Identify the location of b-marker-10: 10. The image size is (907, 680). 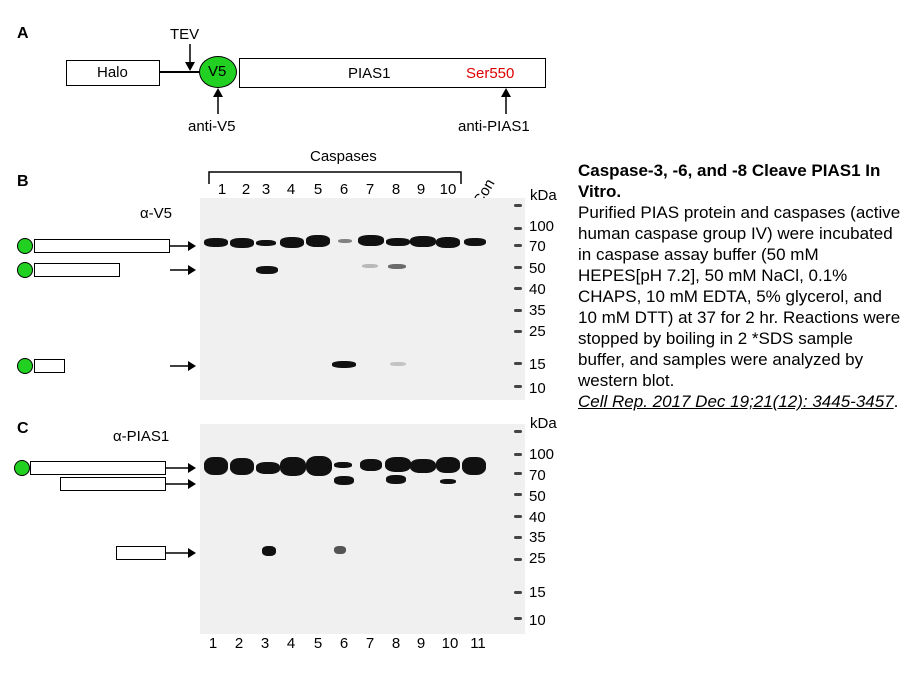
(537, 388).